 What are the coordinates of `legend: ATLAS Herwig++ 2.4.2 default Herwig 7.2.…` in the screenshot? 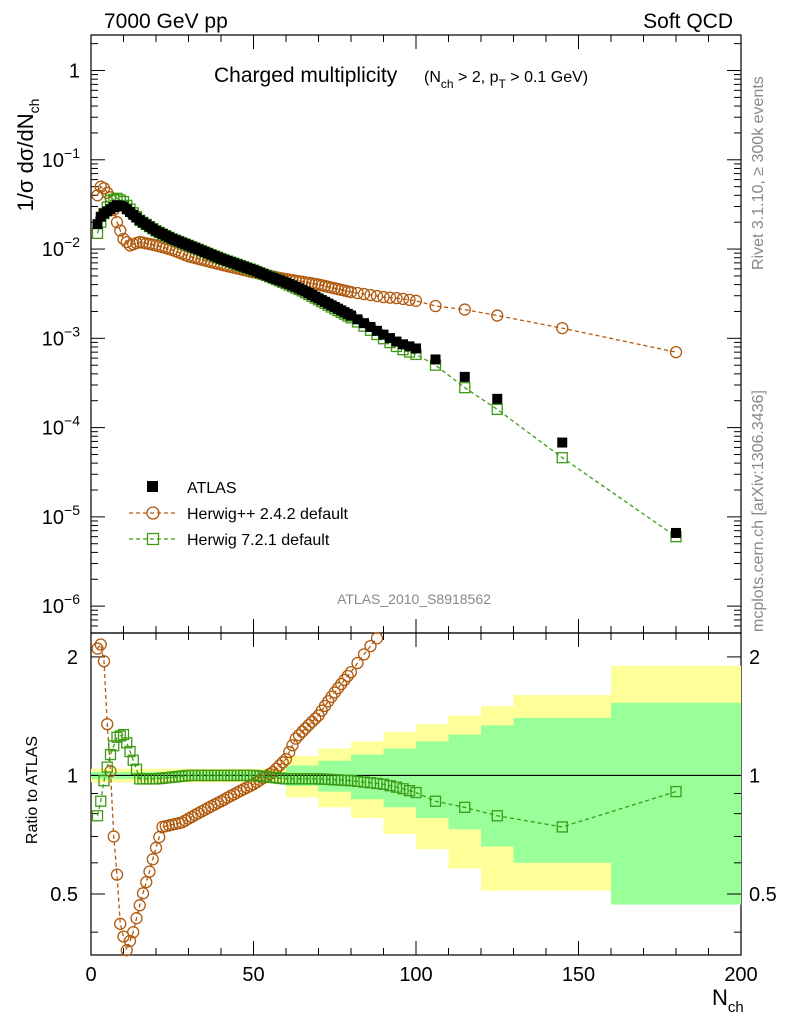 It's located at (239, 514).